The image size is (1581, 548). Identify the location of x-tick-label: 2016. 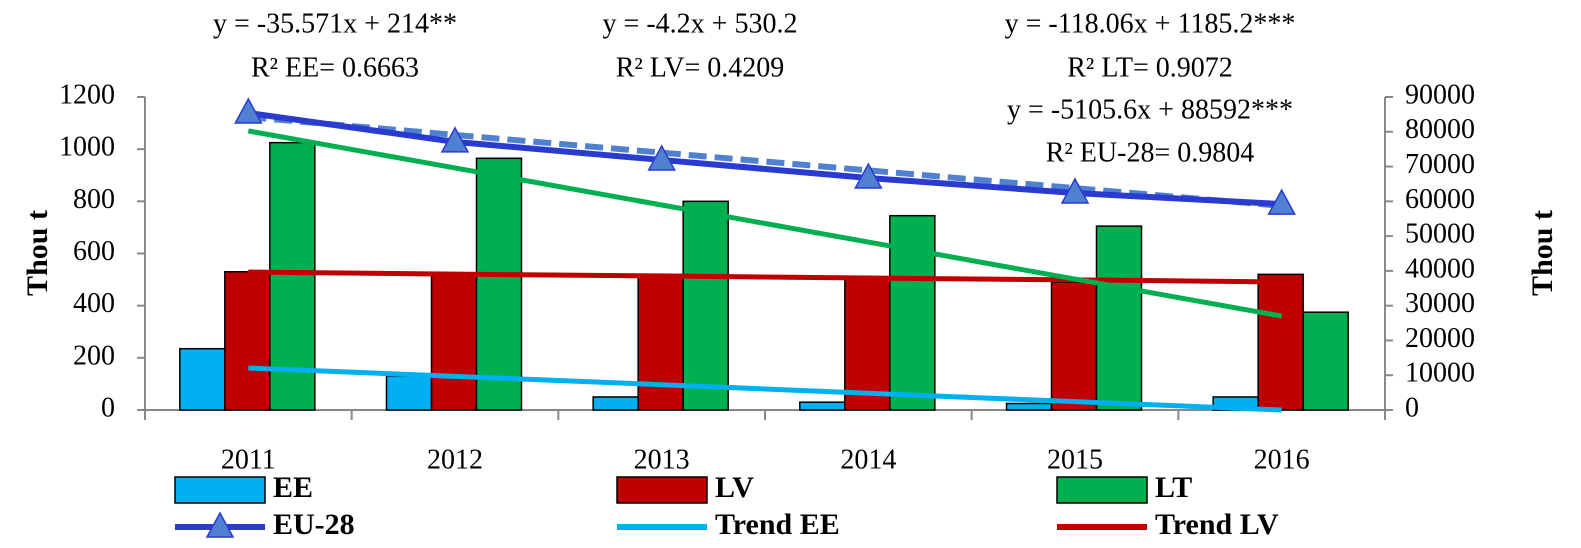
(1282, 459).